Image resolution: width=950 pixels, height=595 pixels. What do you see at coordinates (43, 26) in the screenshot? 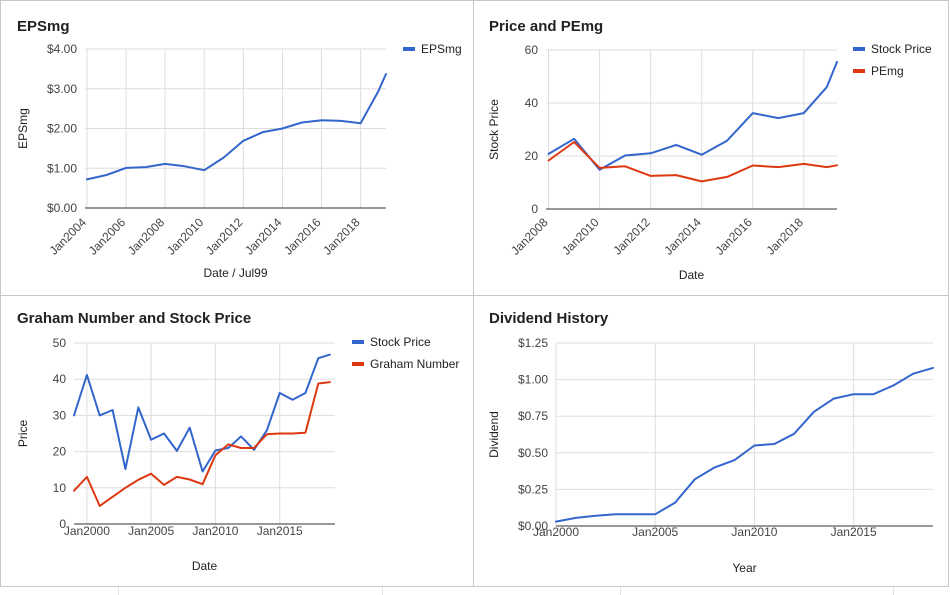
I see `chart-title: EPSmg` at bounding box center [43, 26].